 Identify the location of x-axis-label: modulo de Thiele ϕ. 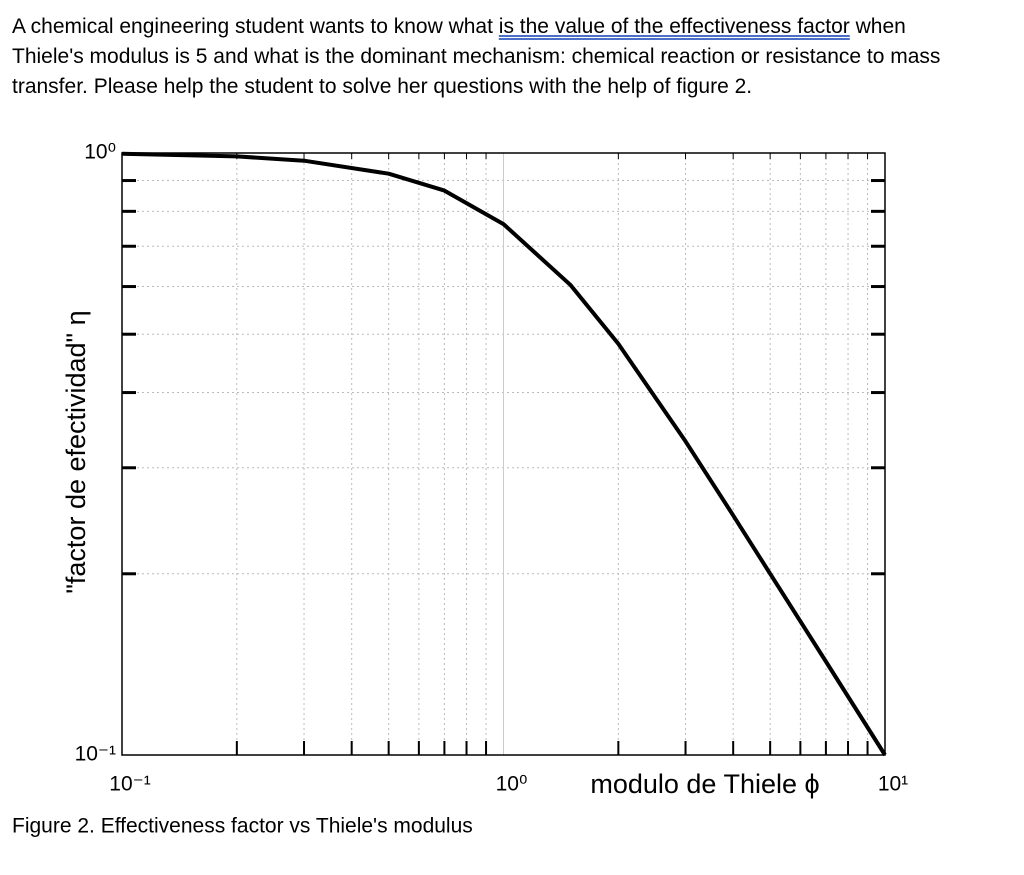
(704, 784).